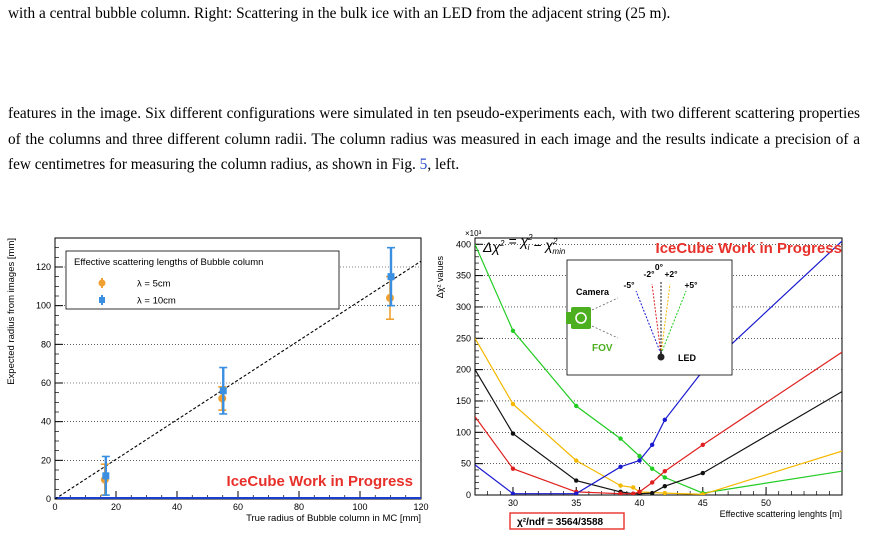 Image resolution: width=870 pixels, height=536 pixels. What do you see at coordinates (630, 285) in the screenshot?
I see `angle-label: -5°` at bounding box center [630, 285].